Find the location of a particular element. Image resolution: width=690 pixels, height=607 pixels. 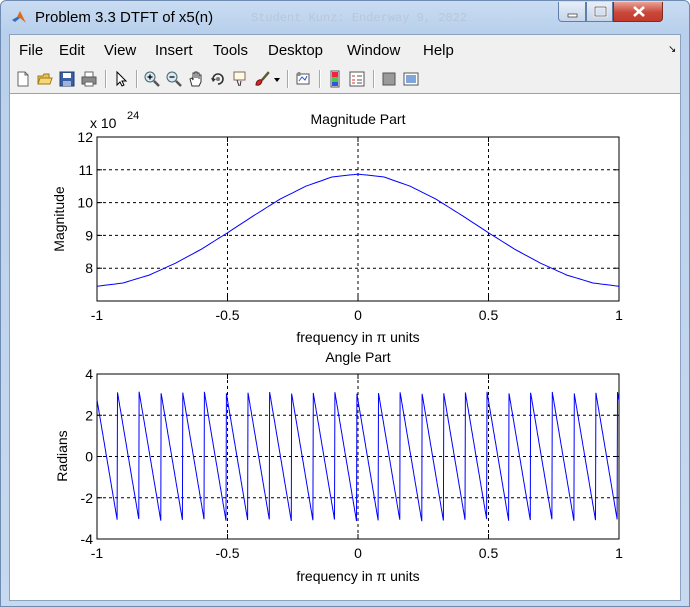

angle-ytick-label: -4 is located at coordinates (87, 539).